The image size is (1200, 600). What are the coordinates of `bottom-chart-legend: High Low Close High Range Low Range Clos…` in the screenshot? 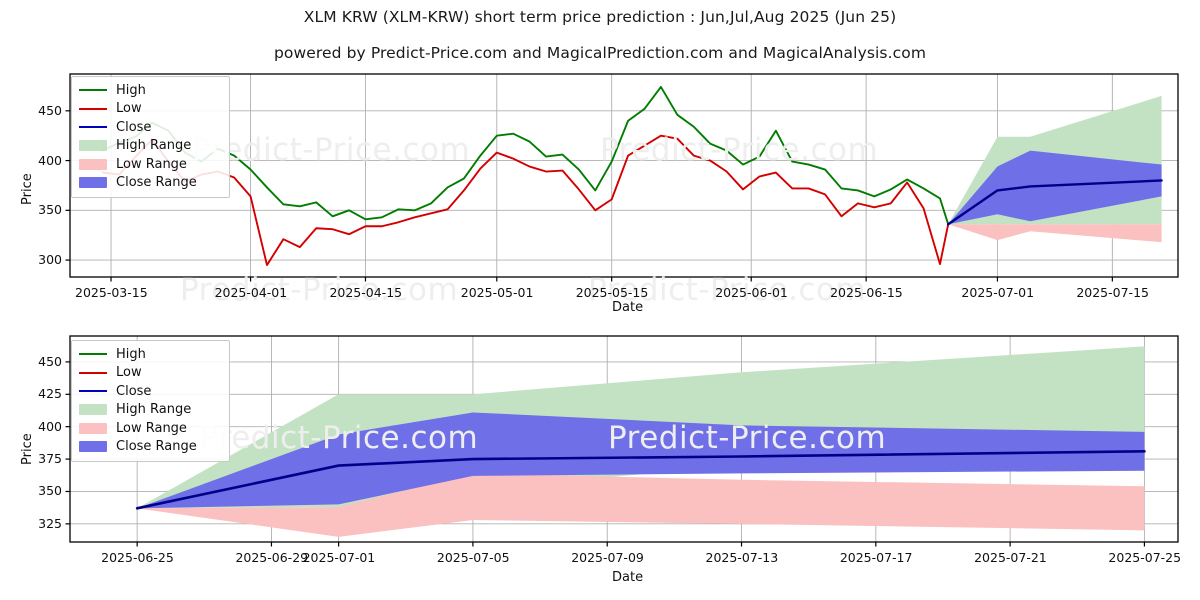 It's located at (150, 401).